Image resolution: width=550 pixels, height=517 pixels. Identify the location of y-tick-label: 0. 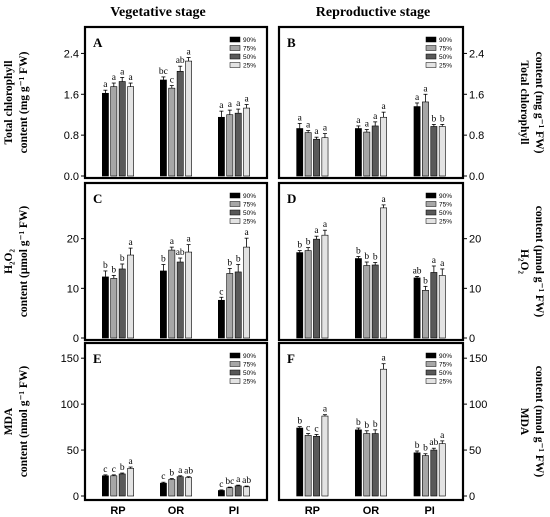
(472, 497).